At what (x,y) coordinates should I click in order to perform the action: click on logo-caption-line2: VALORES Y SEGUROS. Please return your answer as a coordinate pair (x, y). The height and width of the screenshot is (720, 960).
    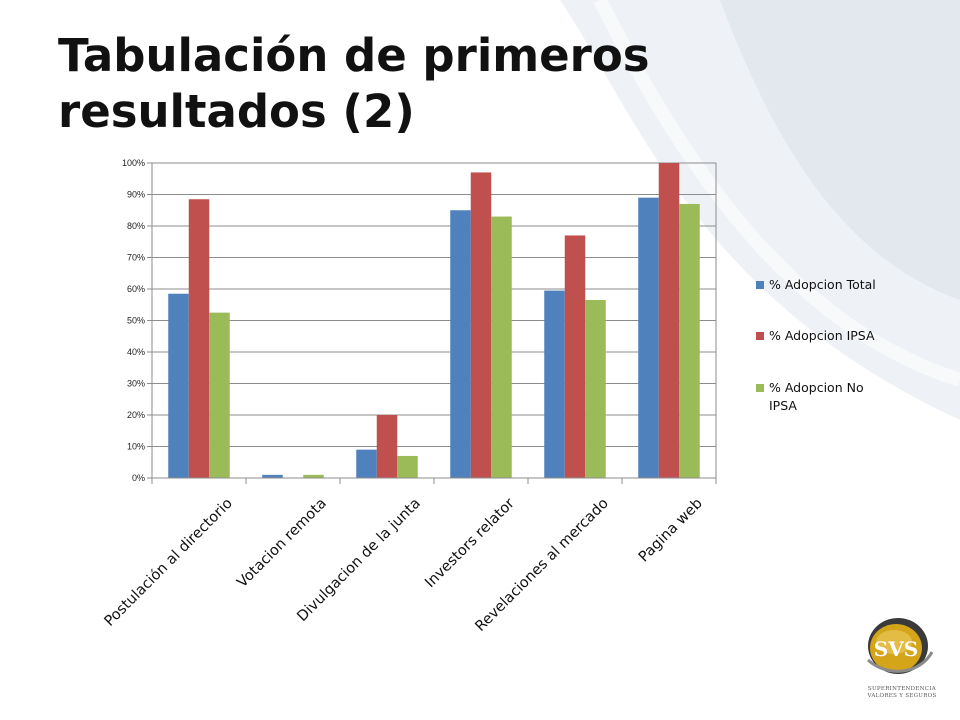
    Looking at the image, I should click on (902, 696).